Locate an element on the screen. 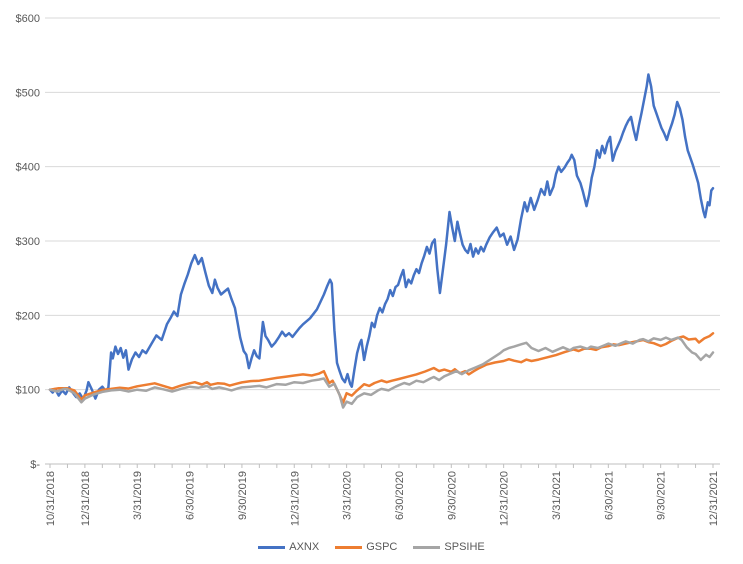 The image size is (743, 564). series-line-spsihe is located at coordinates (381, 372).